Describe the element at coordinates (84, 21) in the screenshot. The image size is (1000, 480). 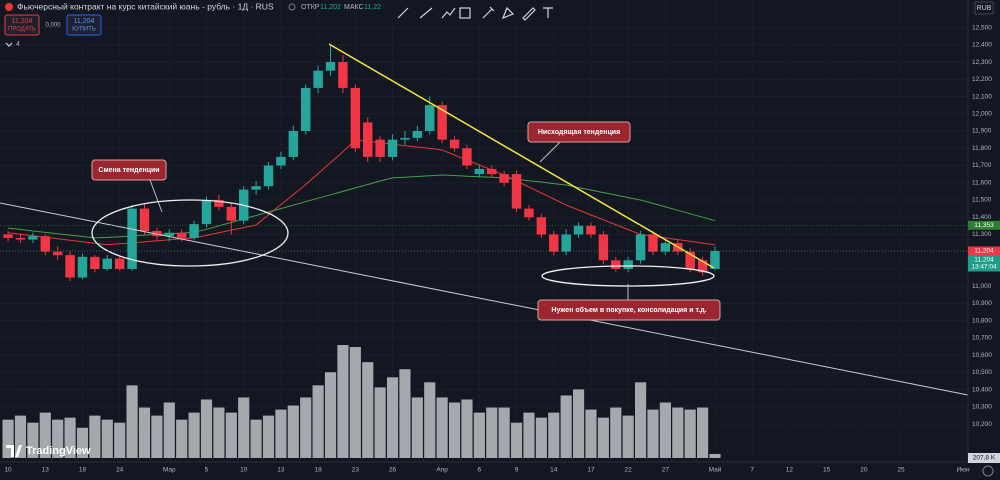
I see `buy-price: 11,204` at that location.